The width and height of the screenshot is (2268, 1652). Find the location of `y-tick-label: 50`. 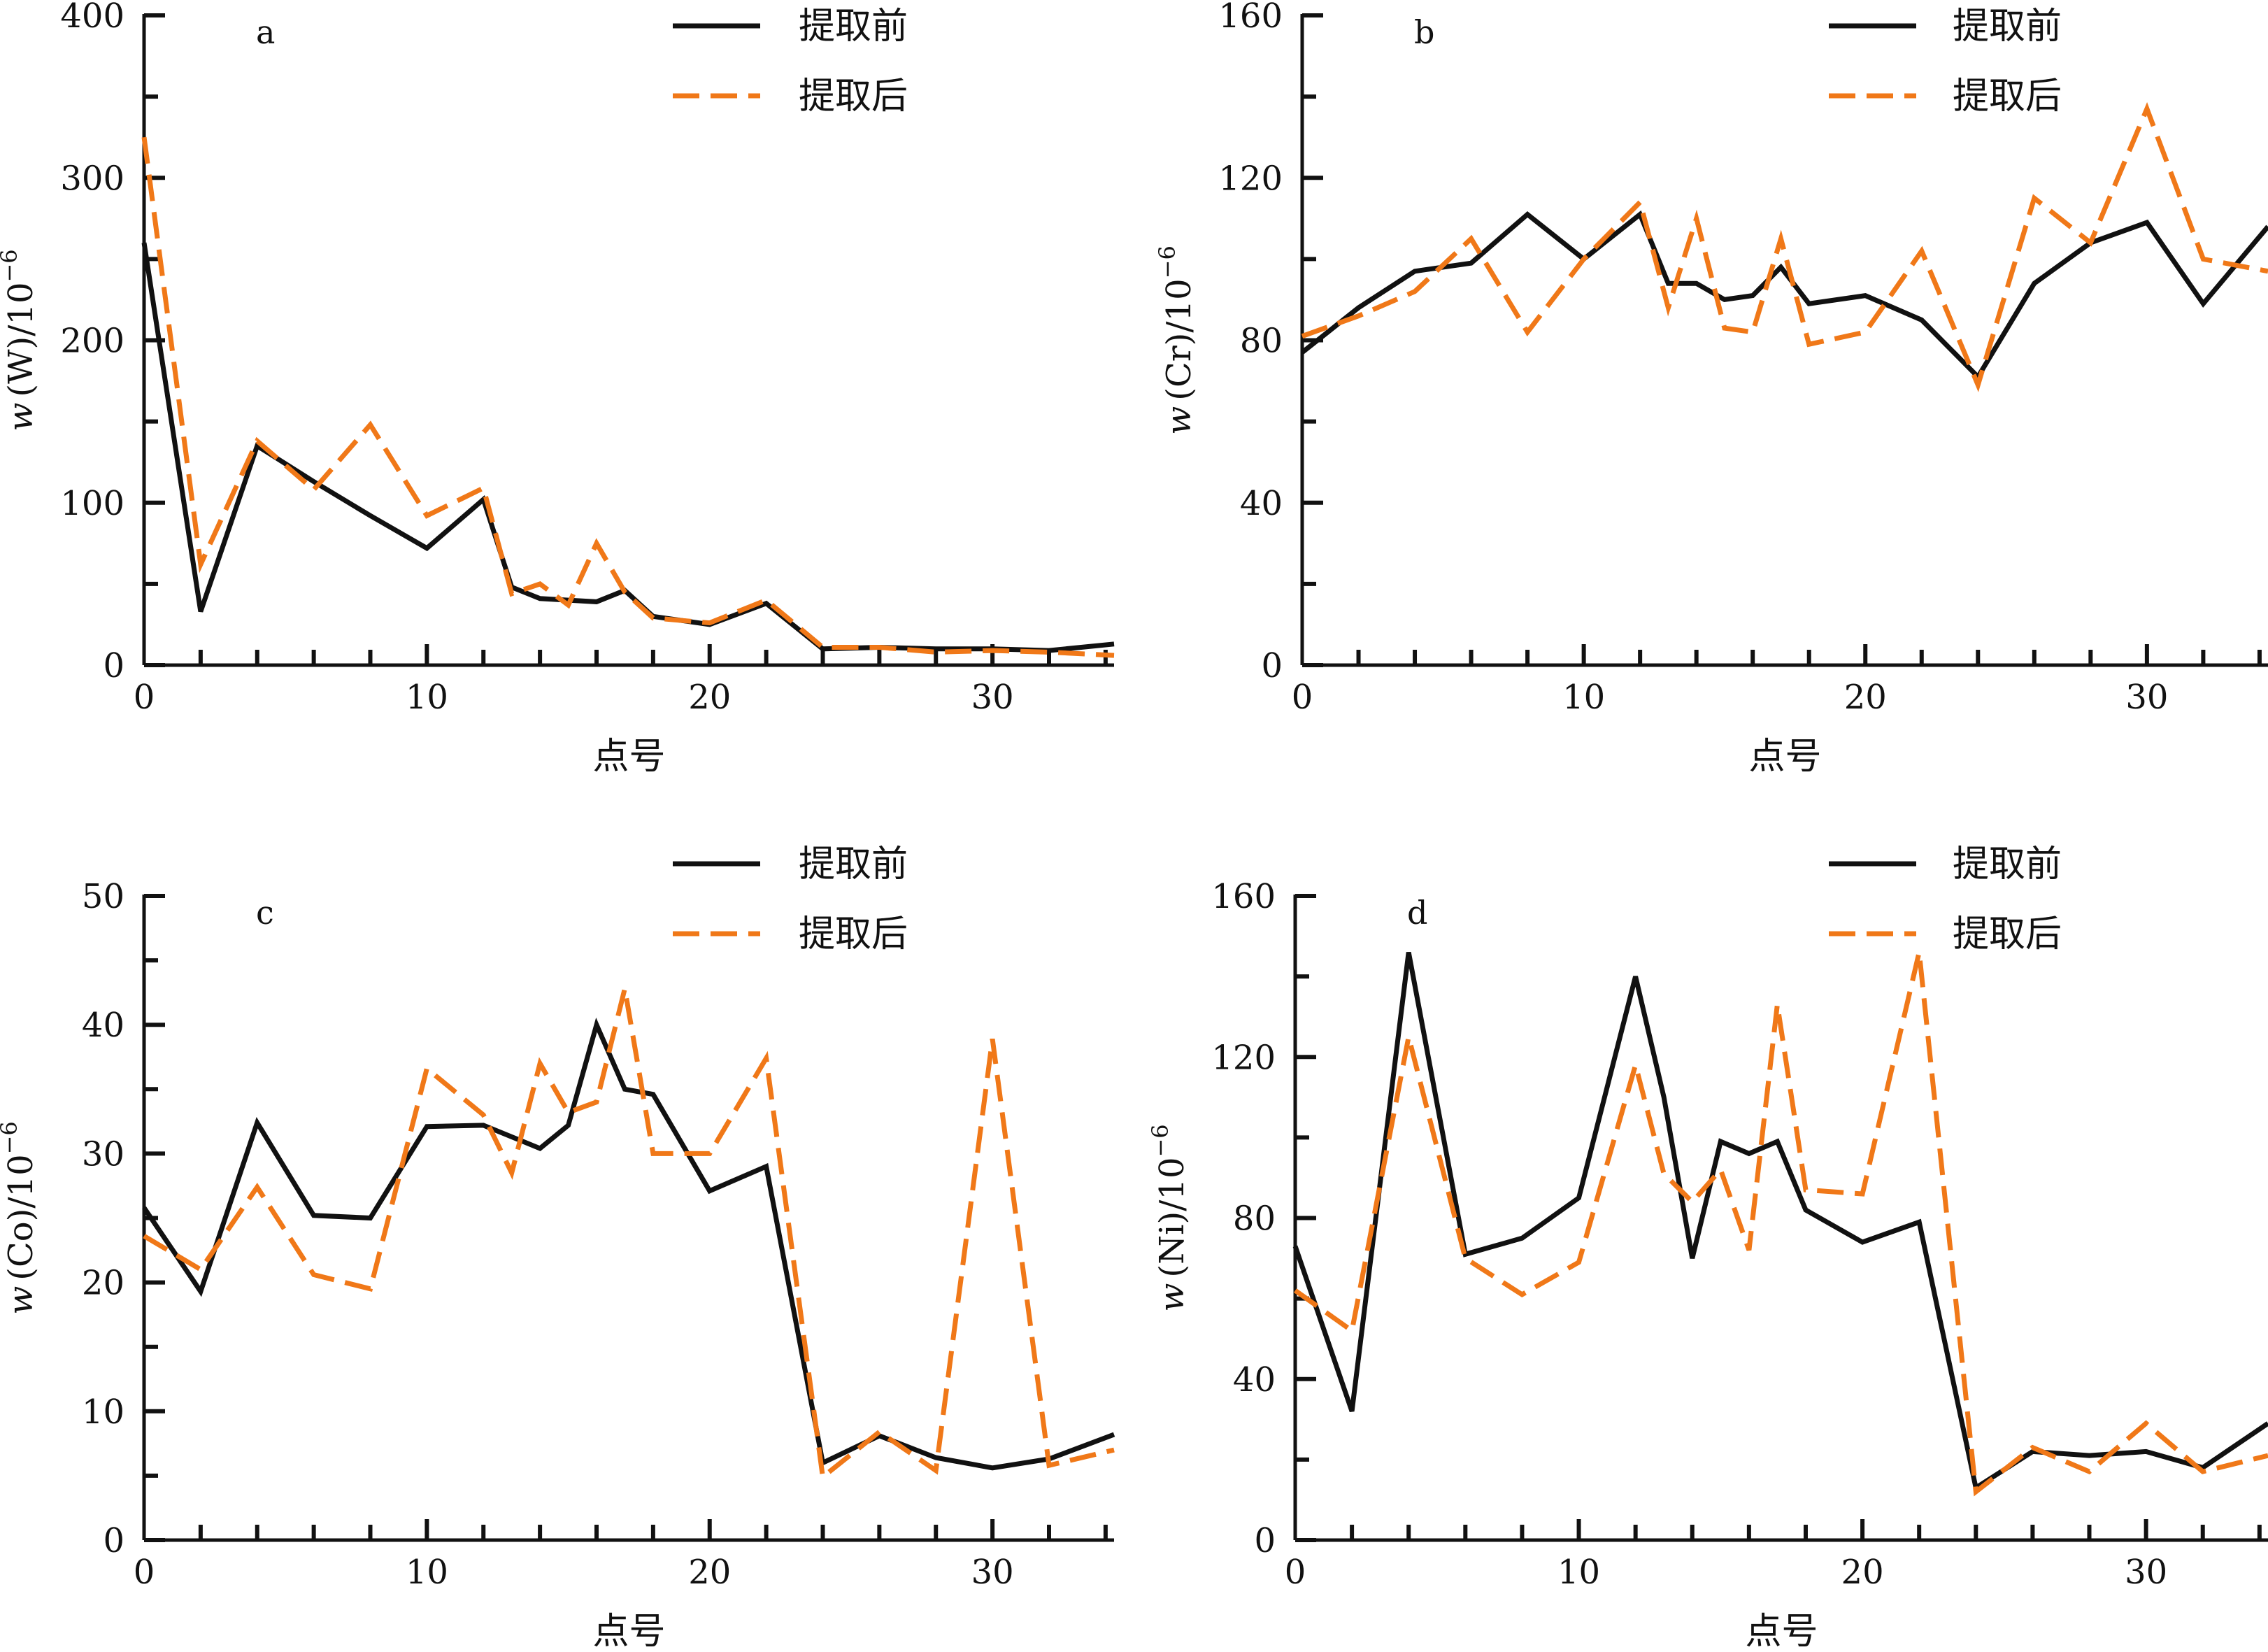

y-tick-label: 50 is located at coordinates (103, 896).